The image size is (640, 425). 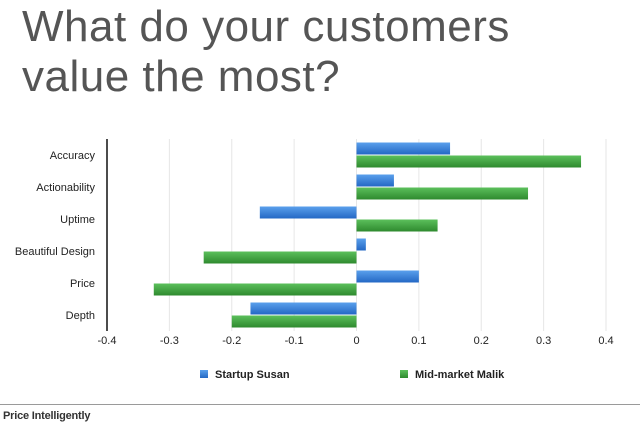 I want to click on page-title-line-2: value the most?, so click(x=181, y=76).